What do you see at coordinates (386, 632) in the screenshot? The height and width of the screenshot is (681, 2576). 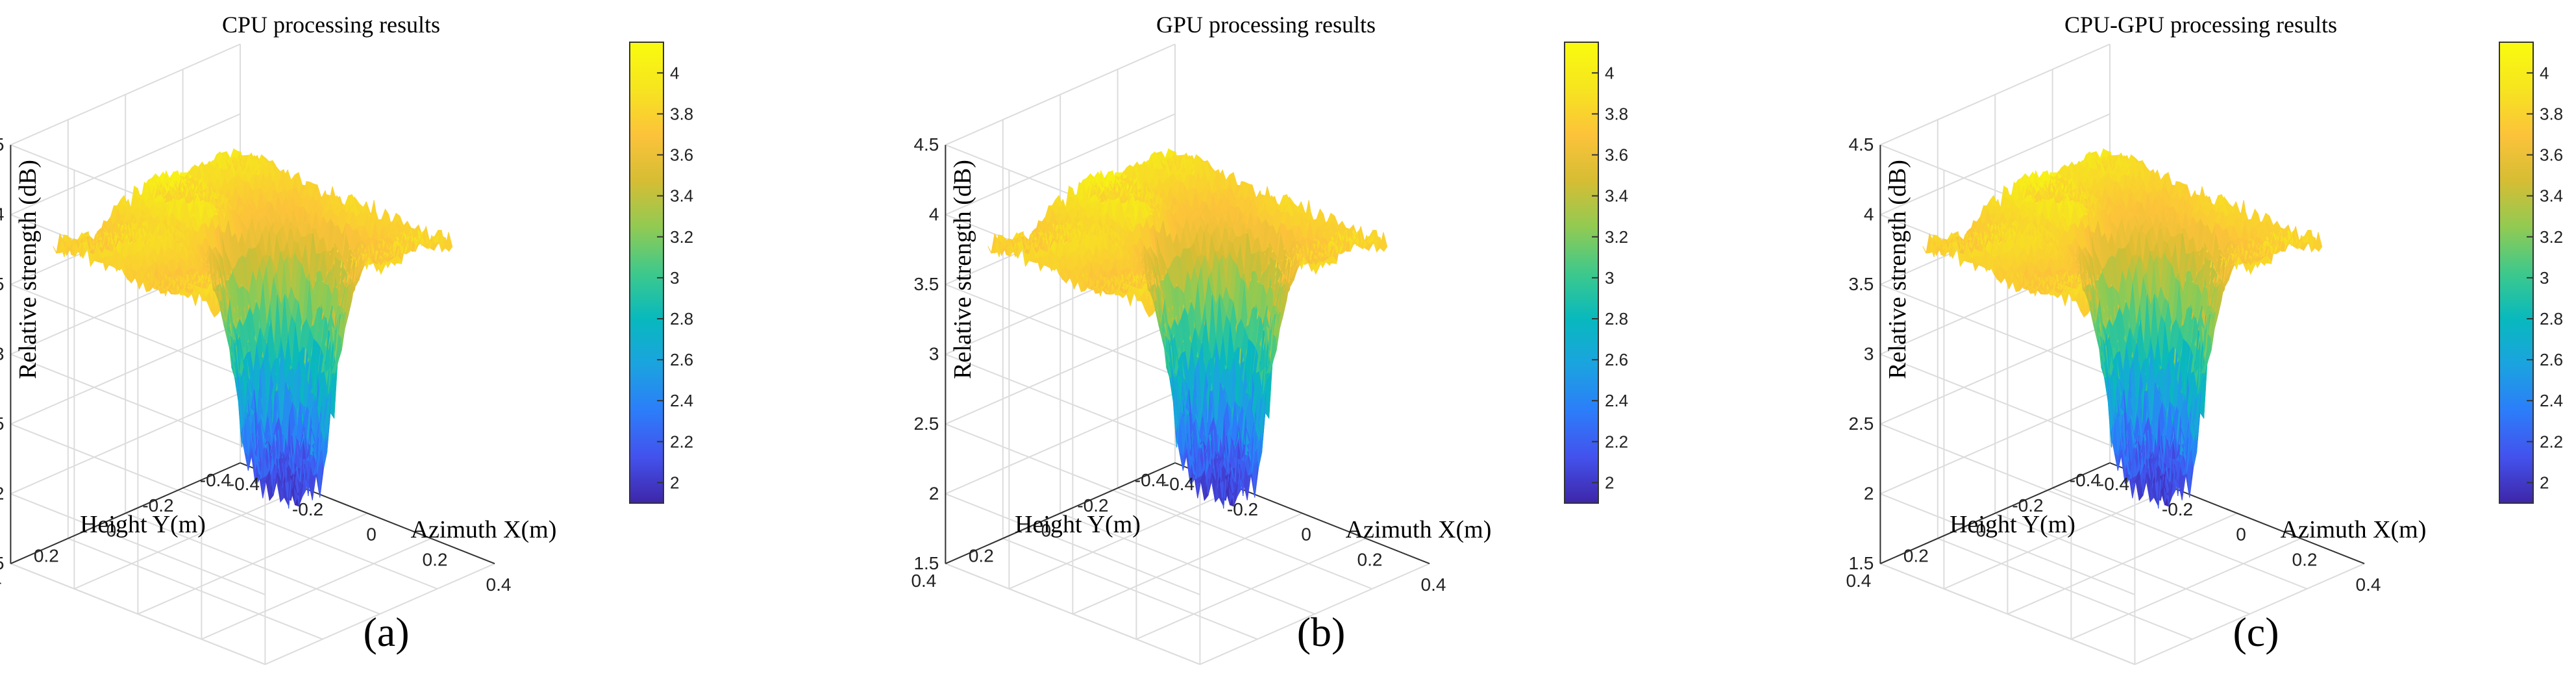 I see `panel-caption: (a)` at bounding box center [386, 632].